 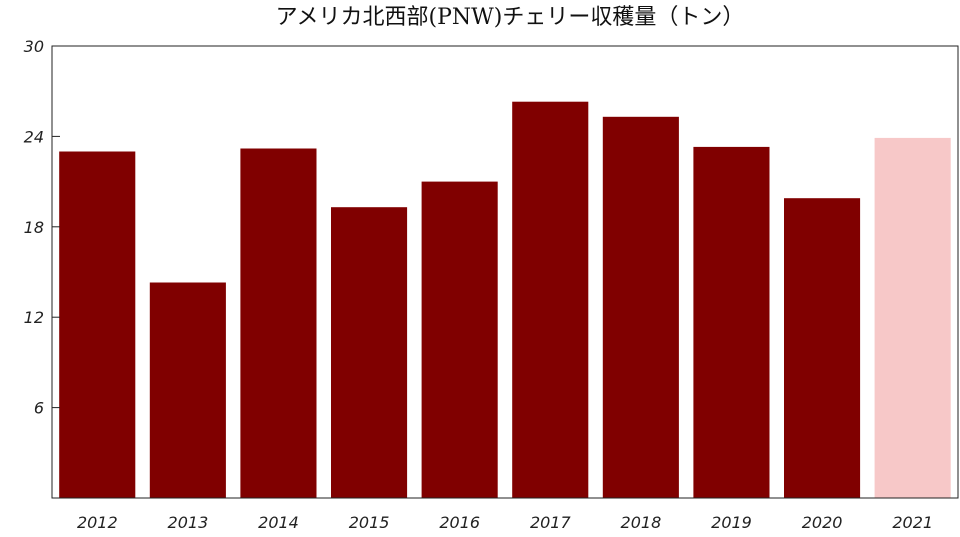 I want to click on y-tick-label: 12, so click(x=34, y=317).